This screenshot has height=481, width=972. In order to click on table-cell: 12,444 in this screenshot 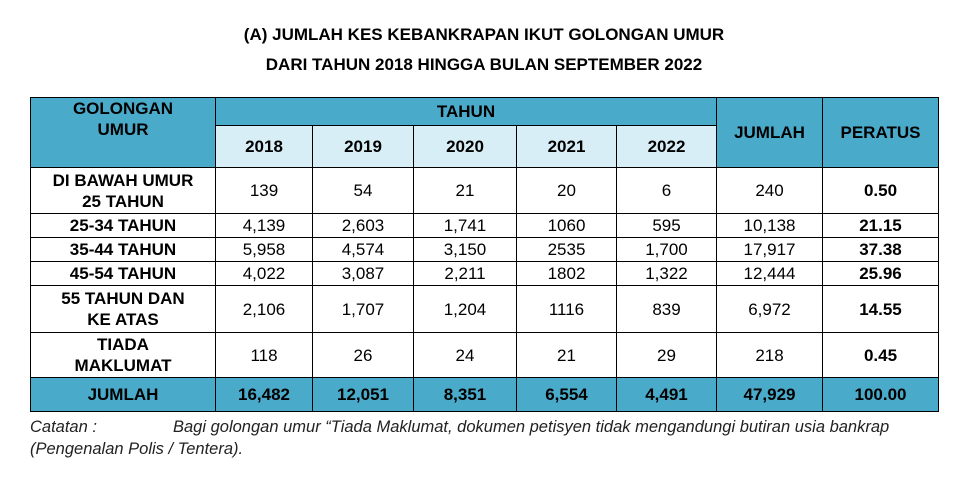, I will do `click(769, 273)`.